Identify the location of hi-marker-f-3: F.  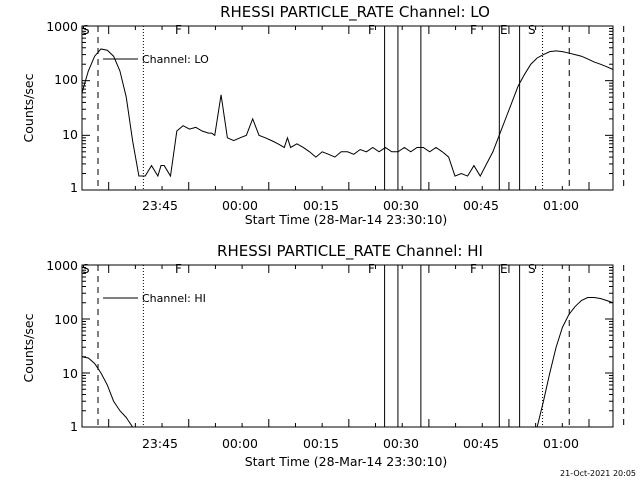
(473, 269).